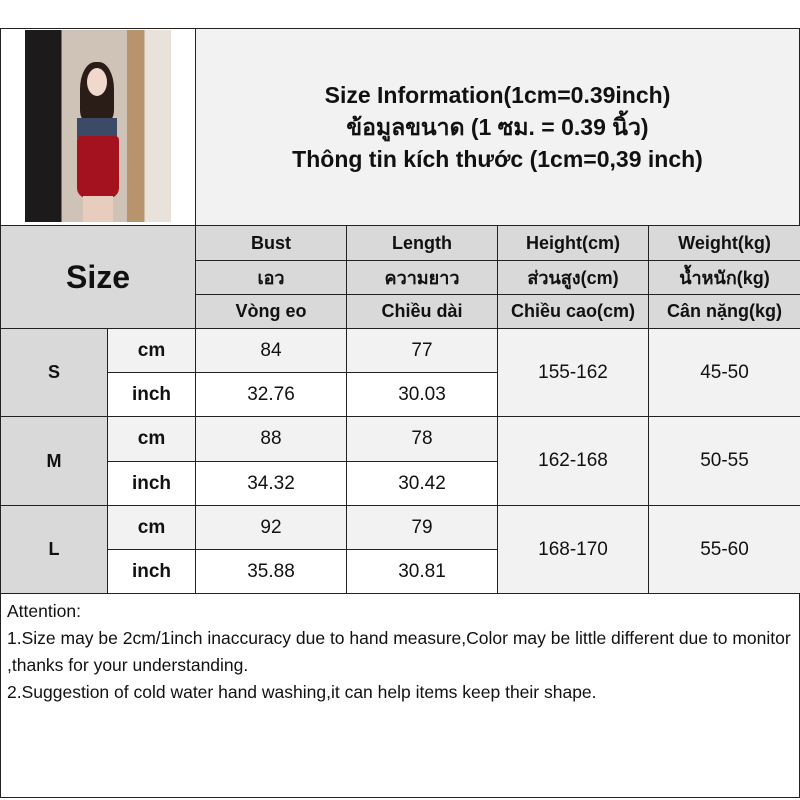 This screenshot has height=800, width=800. What do you see at coordinates (573, 549) in the screenshot?
I see `height-range: 168-170` at bounding box center [573, 549].